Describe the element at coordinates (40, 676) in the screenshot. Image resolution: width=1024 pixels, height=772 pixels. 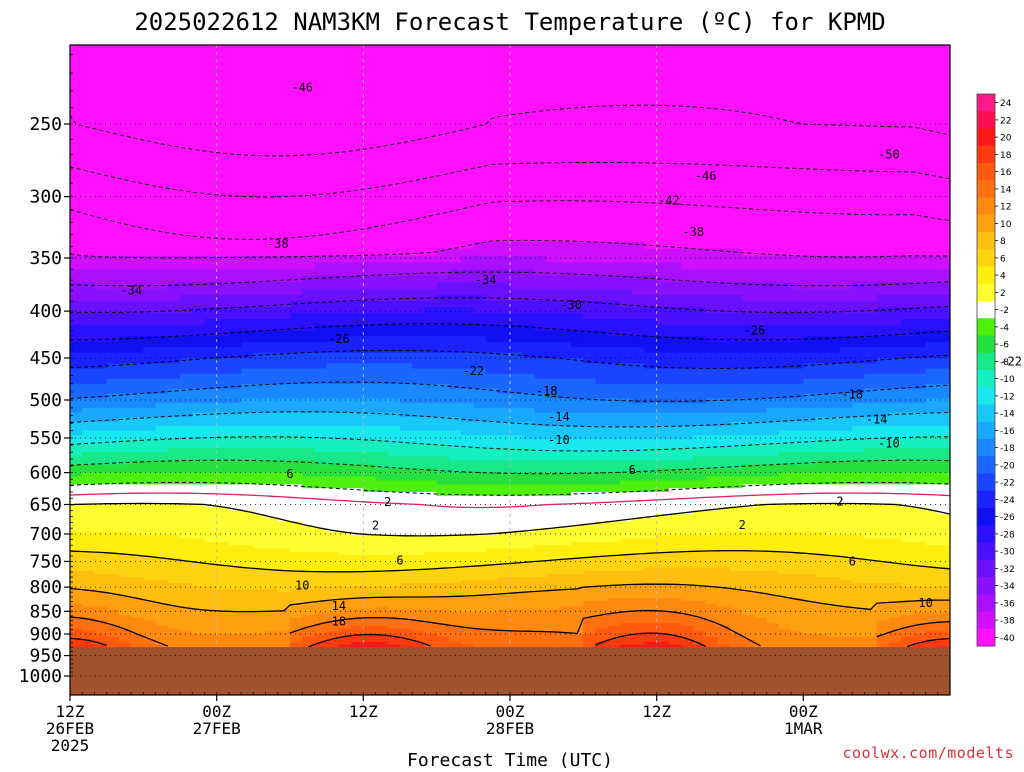
I see `y-tick-label: 1000` at that location.